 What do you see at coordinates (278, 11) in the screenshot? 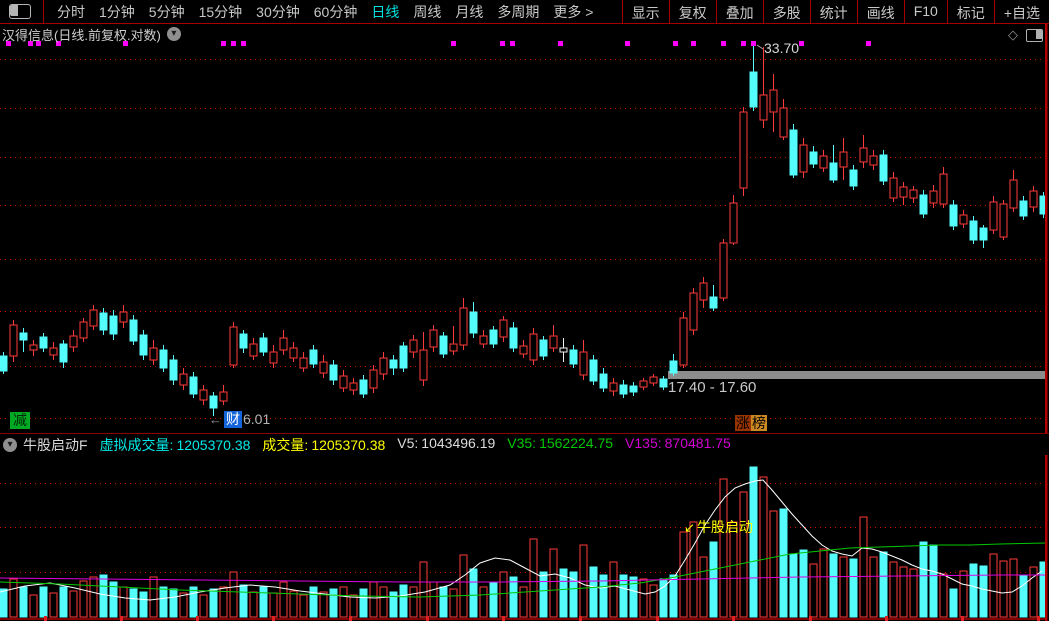
I see `period-tab-min30: 30分钟` at bounding box center [278, 11].